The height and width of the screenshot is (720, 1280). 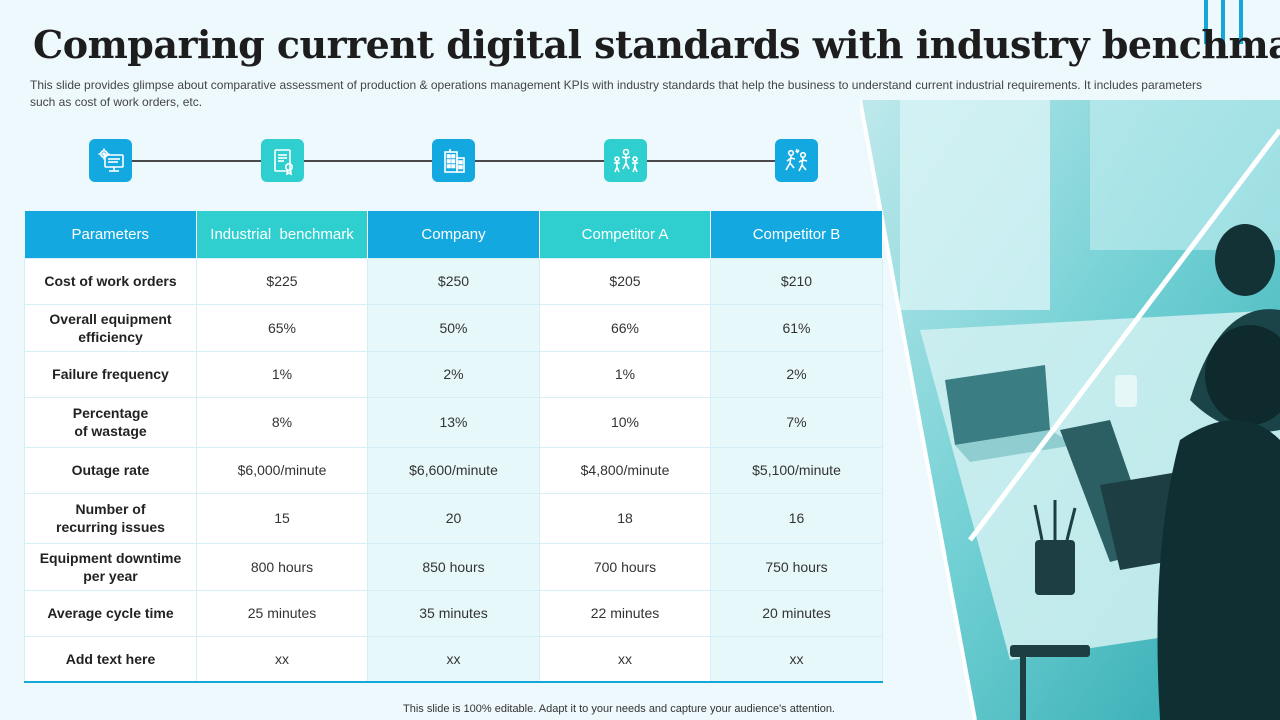 I want to click on header-competitor-b: Competitor B, so click(x=796, y=234).